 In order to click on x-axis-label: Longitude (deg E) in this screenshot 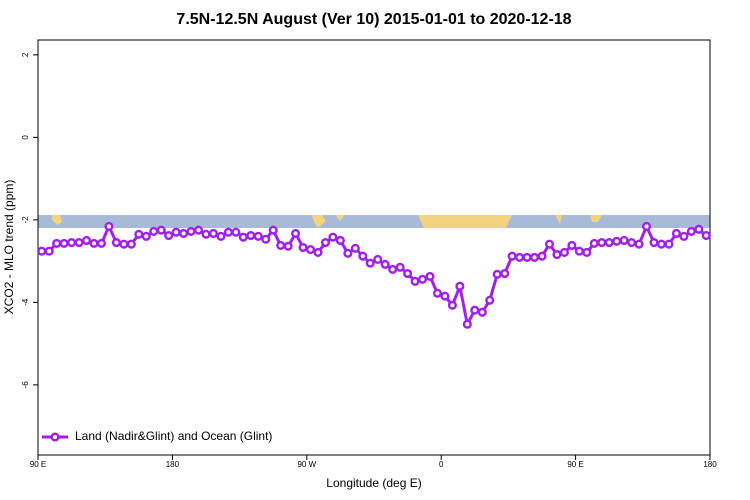, I will do `click(373, 483)`.